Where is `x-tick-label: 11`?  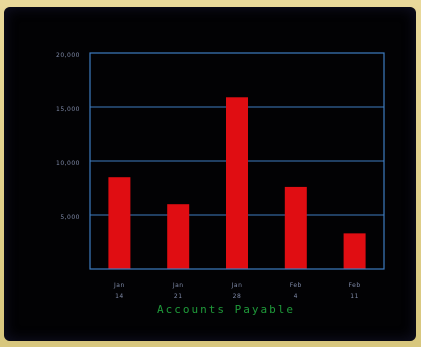
x-tick-label: 11 is located at coordinates (354, 296).